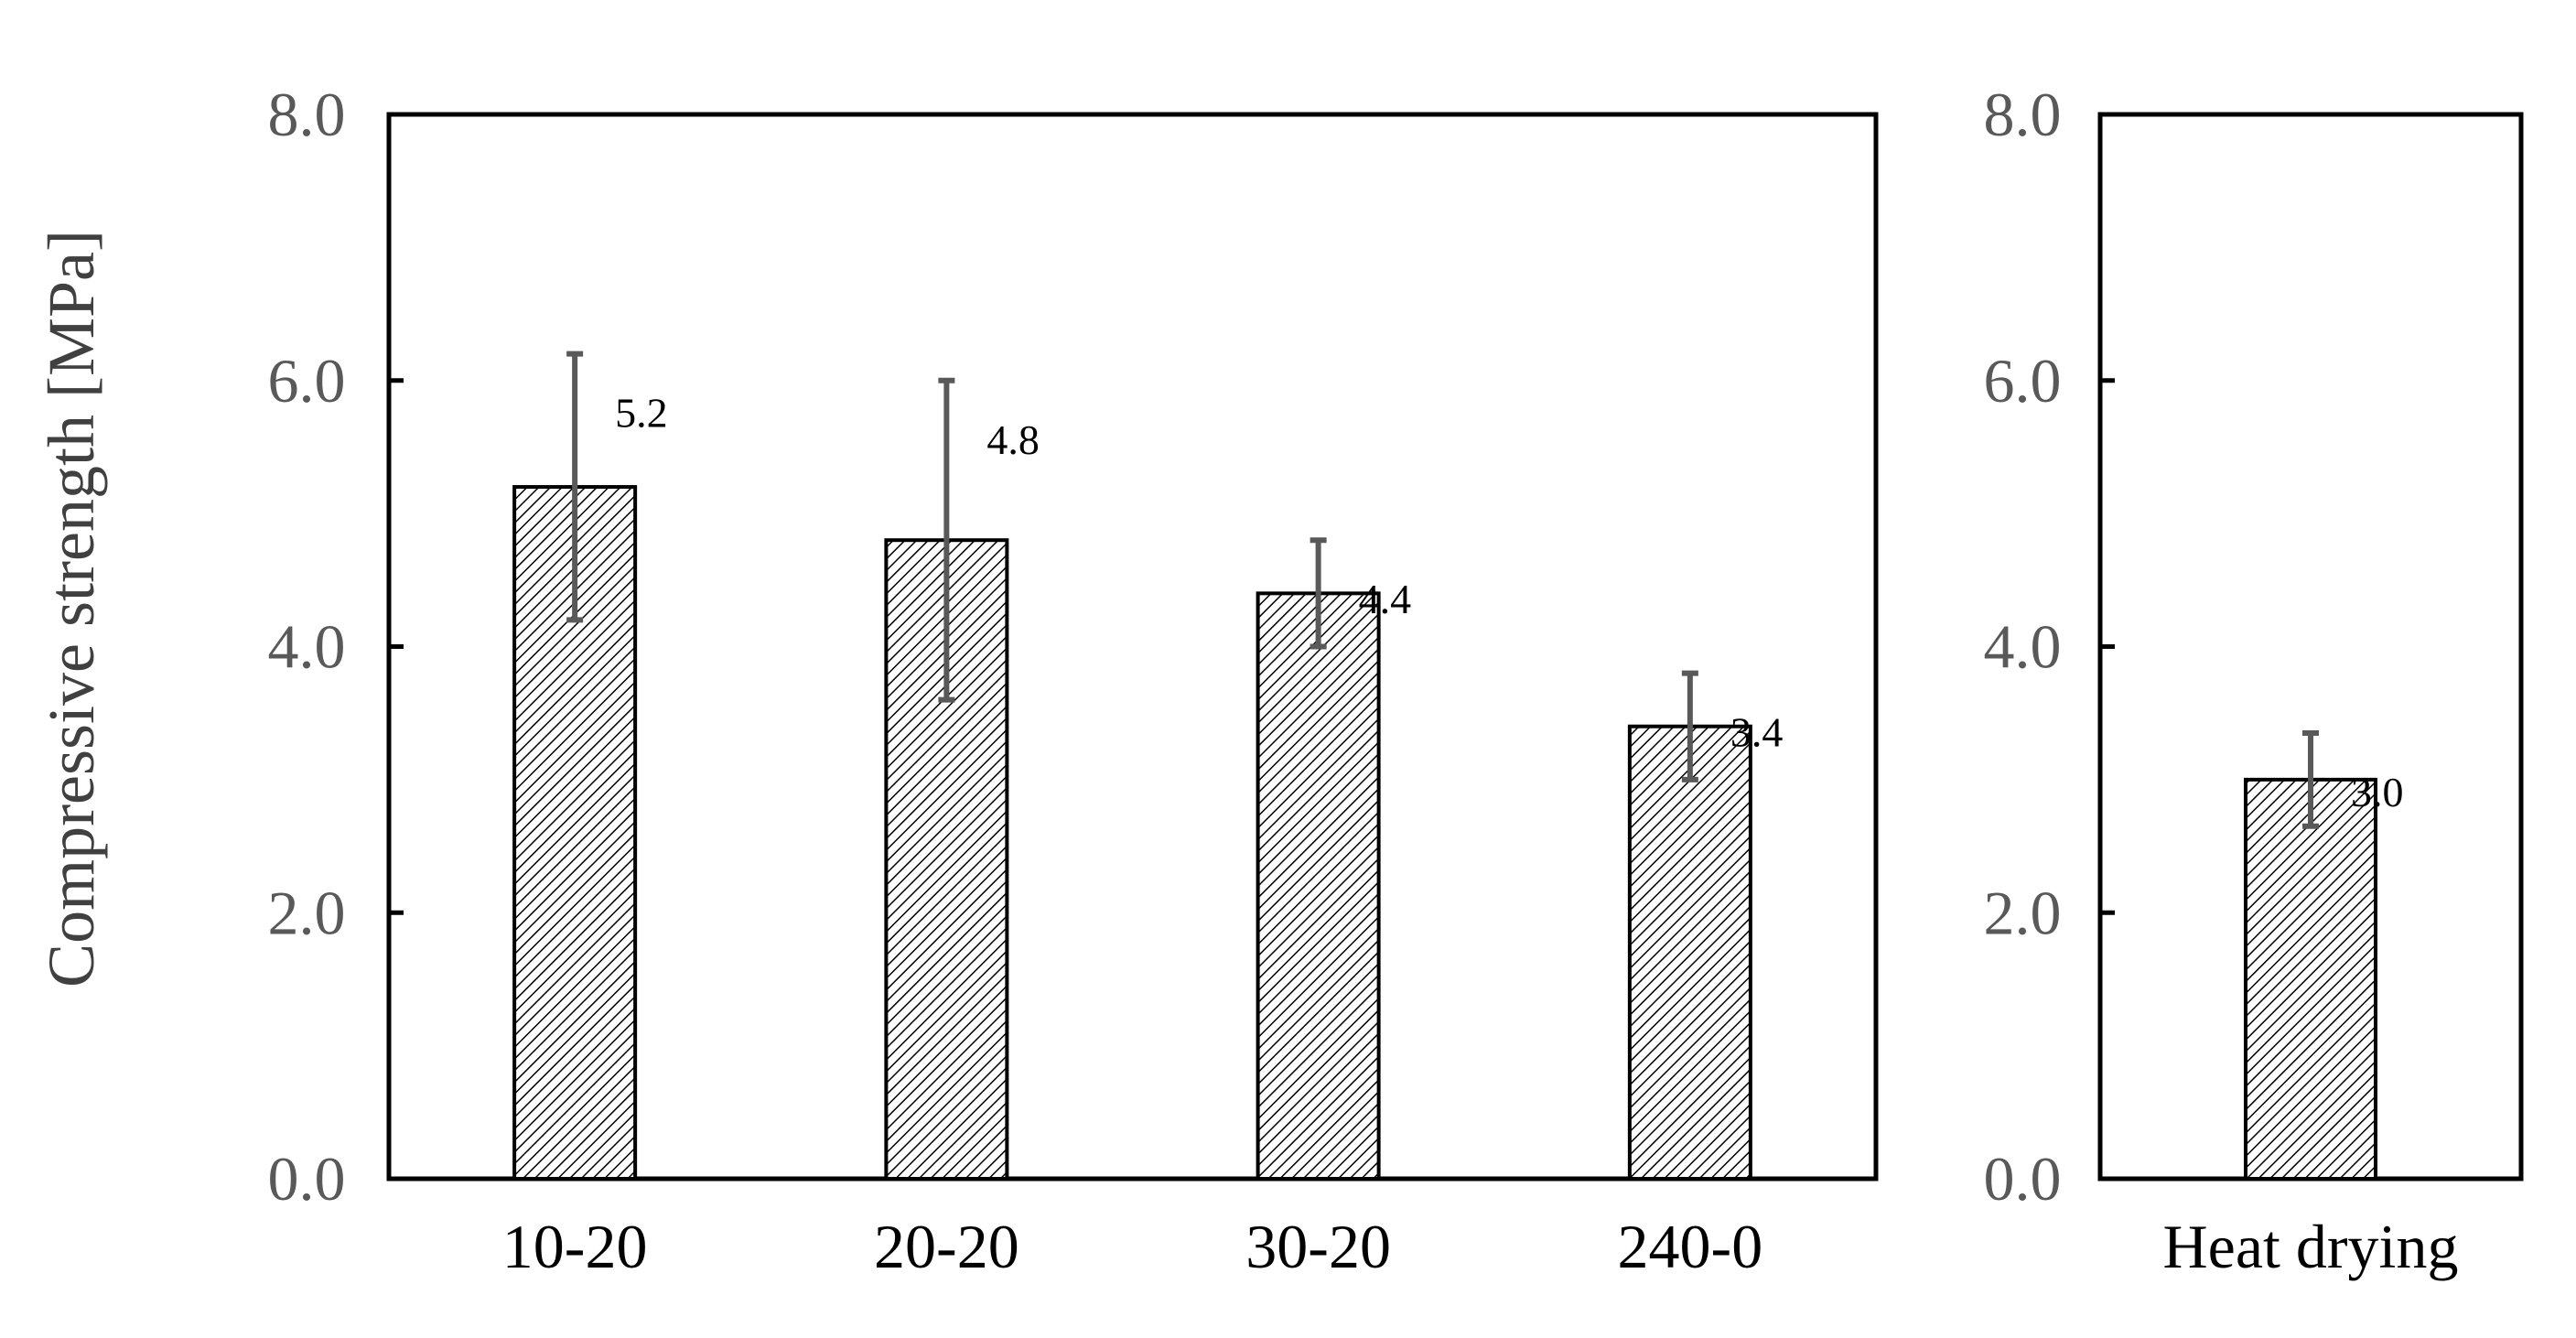  What do you see at coordinates (1690, 1246) in the screenshot?
I see `x-category-label: 240-0` at bounding box center [1690, 1246].